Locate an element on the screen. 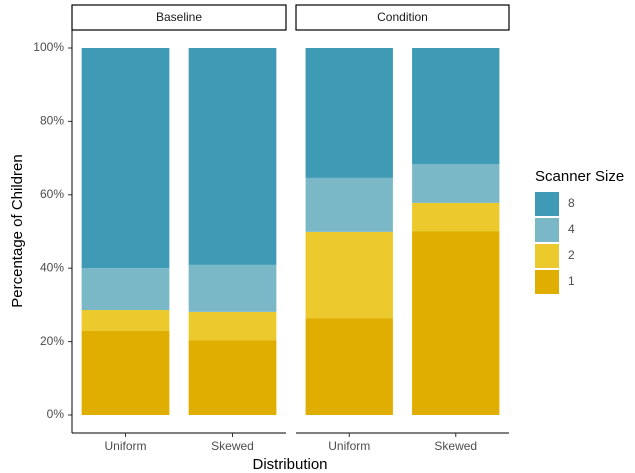 The image size is (635, 473). y-tick-label: 20% is located at coordinates (52, 341).